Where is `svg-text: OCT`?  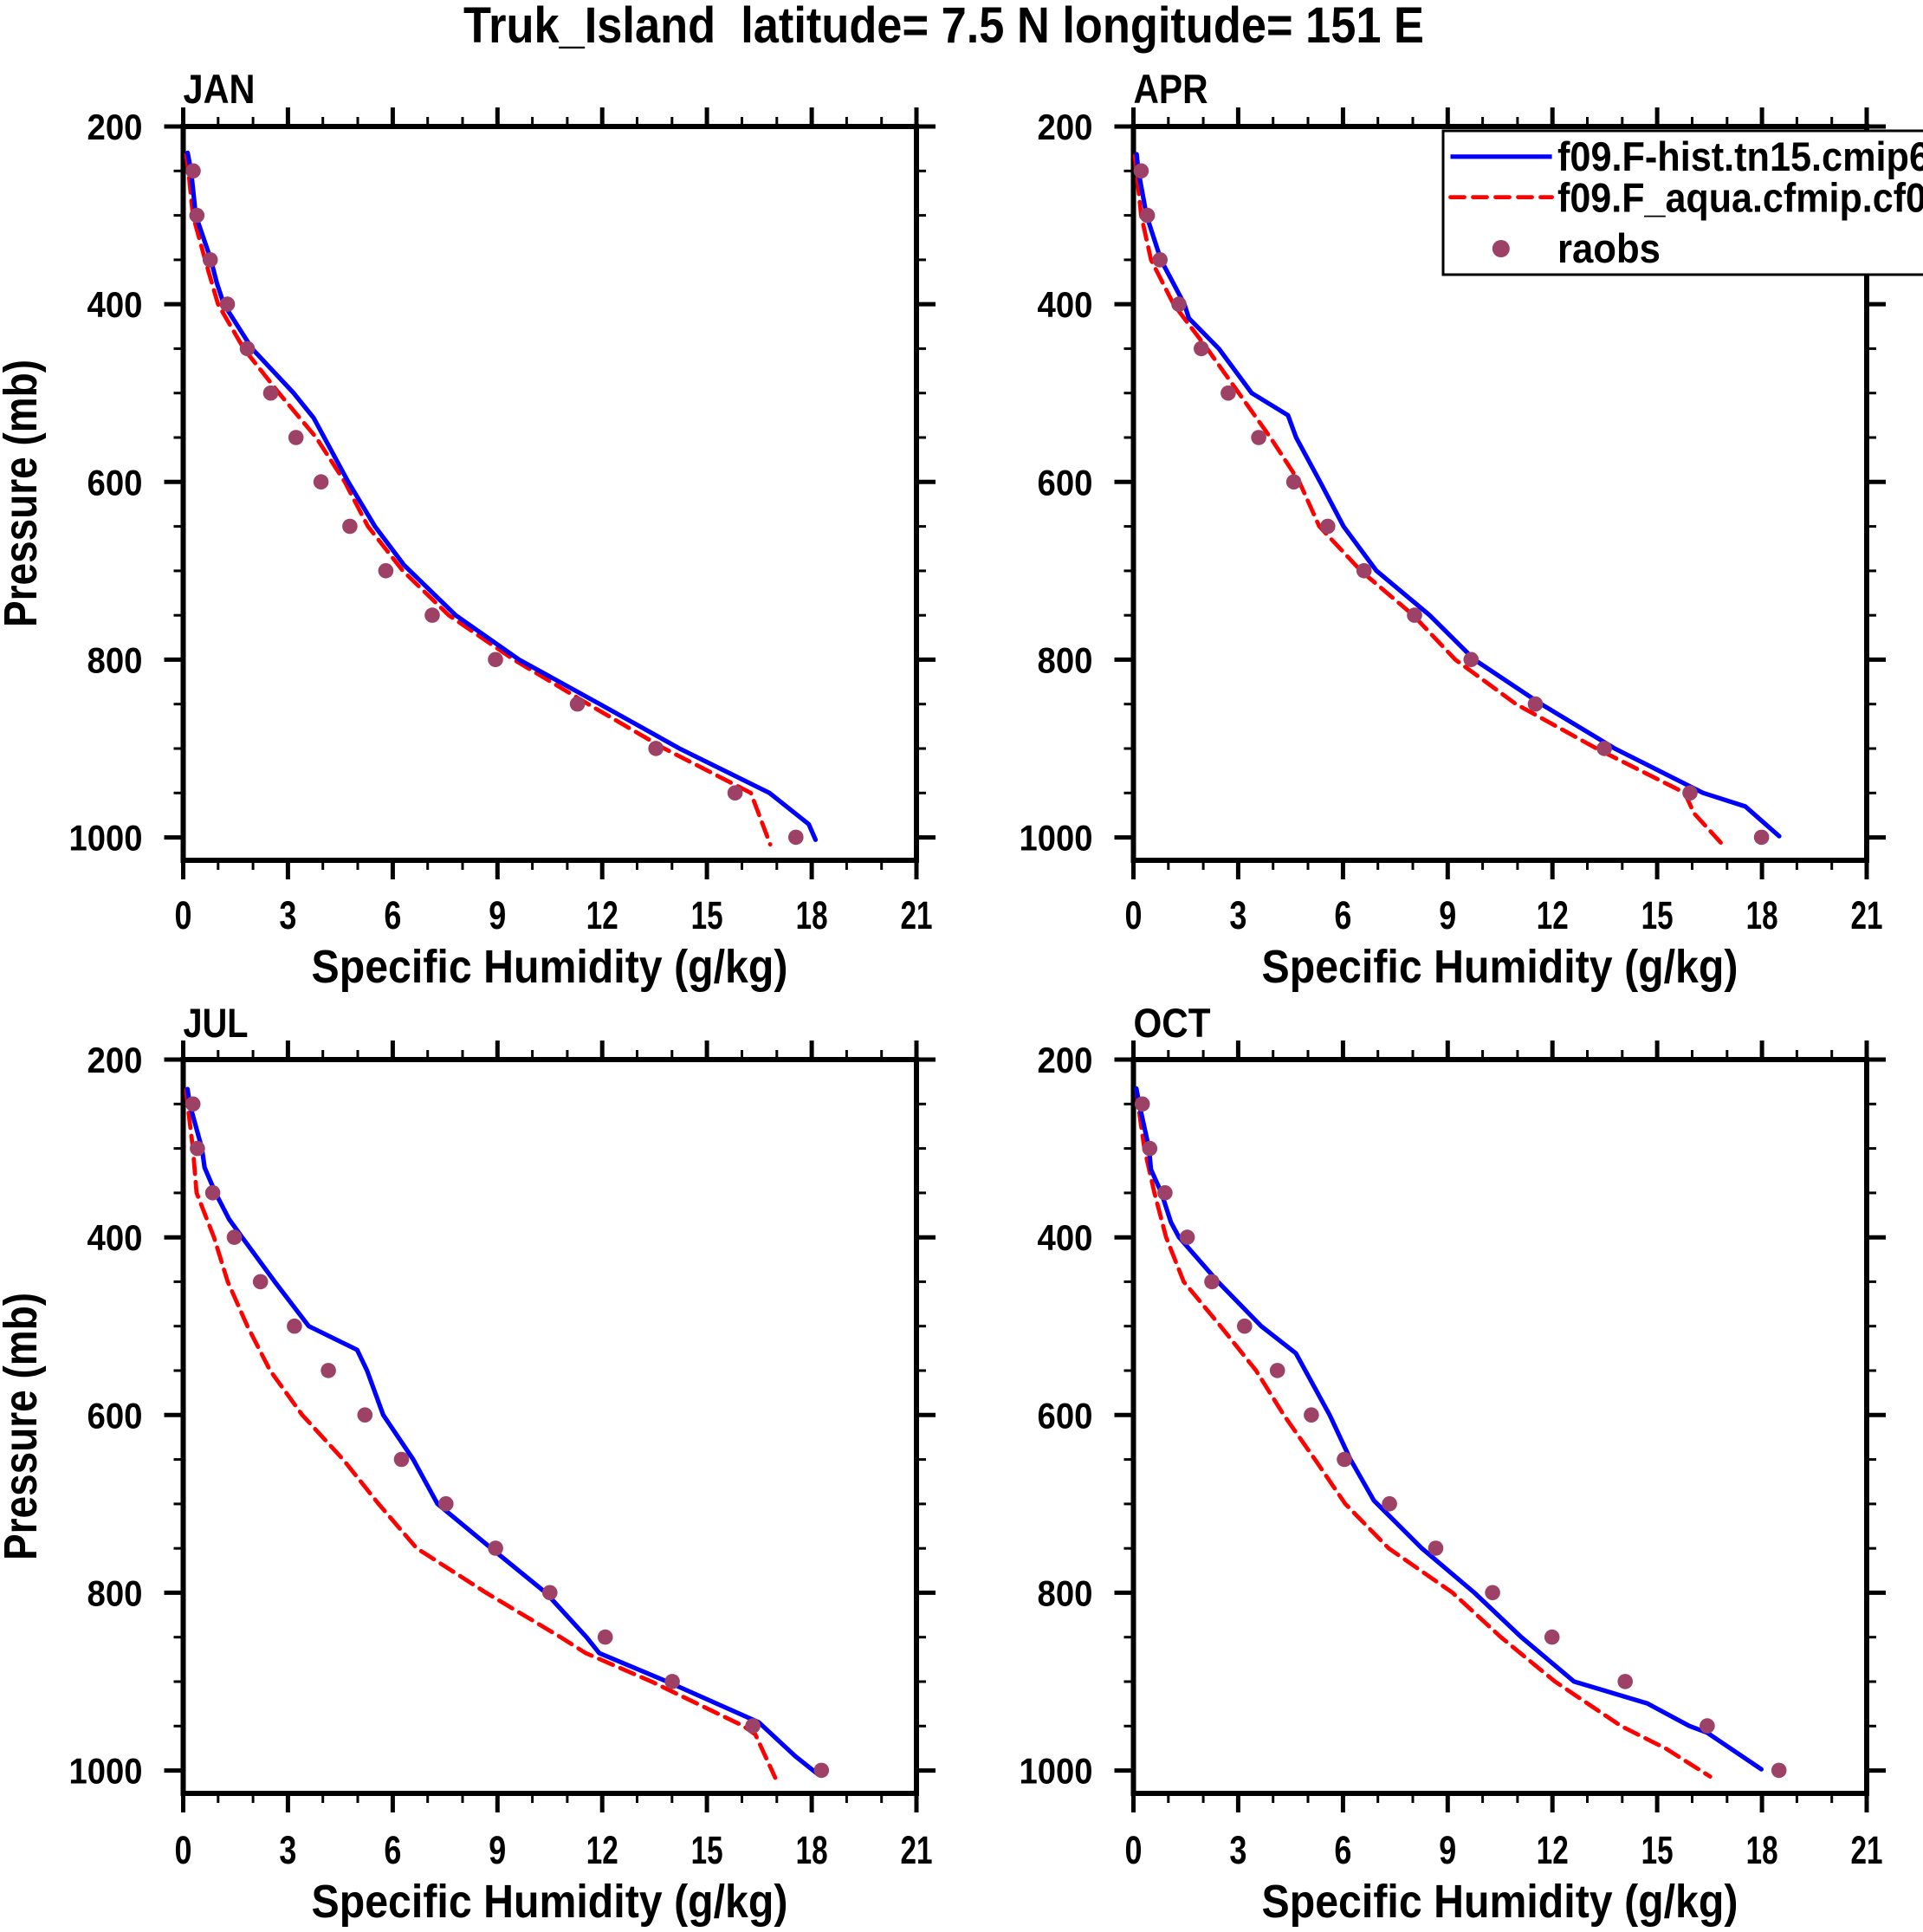
svg-text: OCT is located at coordinates (1172, 1023).